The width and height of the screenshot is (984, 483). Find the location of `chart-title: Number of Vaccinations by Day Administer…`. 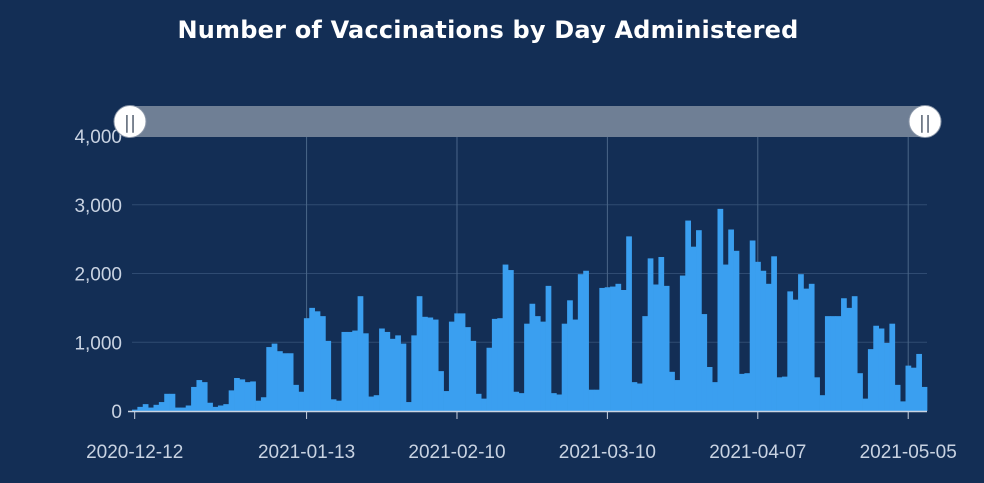

chart-title: Number of Vaccinations by Day Administer… is located at coordinates (488, 30).